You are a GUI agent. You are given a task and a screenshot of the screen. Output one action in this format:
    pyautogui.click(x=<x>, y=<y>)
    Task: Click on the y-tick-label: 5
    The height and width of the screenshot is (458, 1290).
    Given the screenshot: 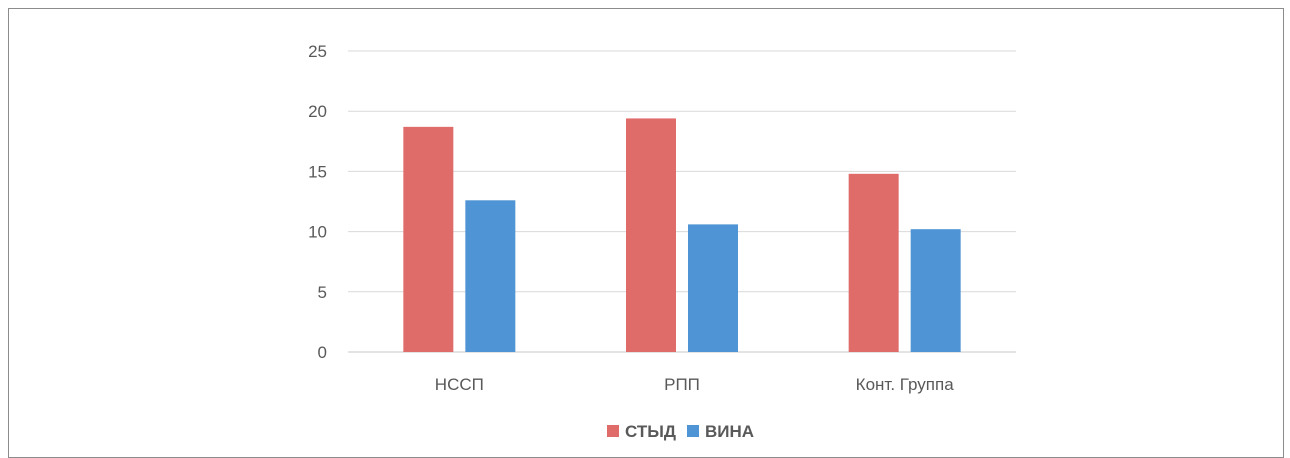 What is the action you would take?
    pyautogui.click(x=322, y=292)
    